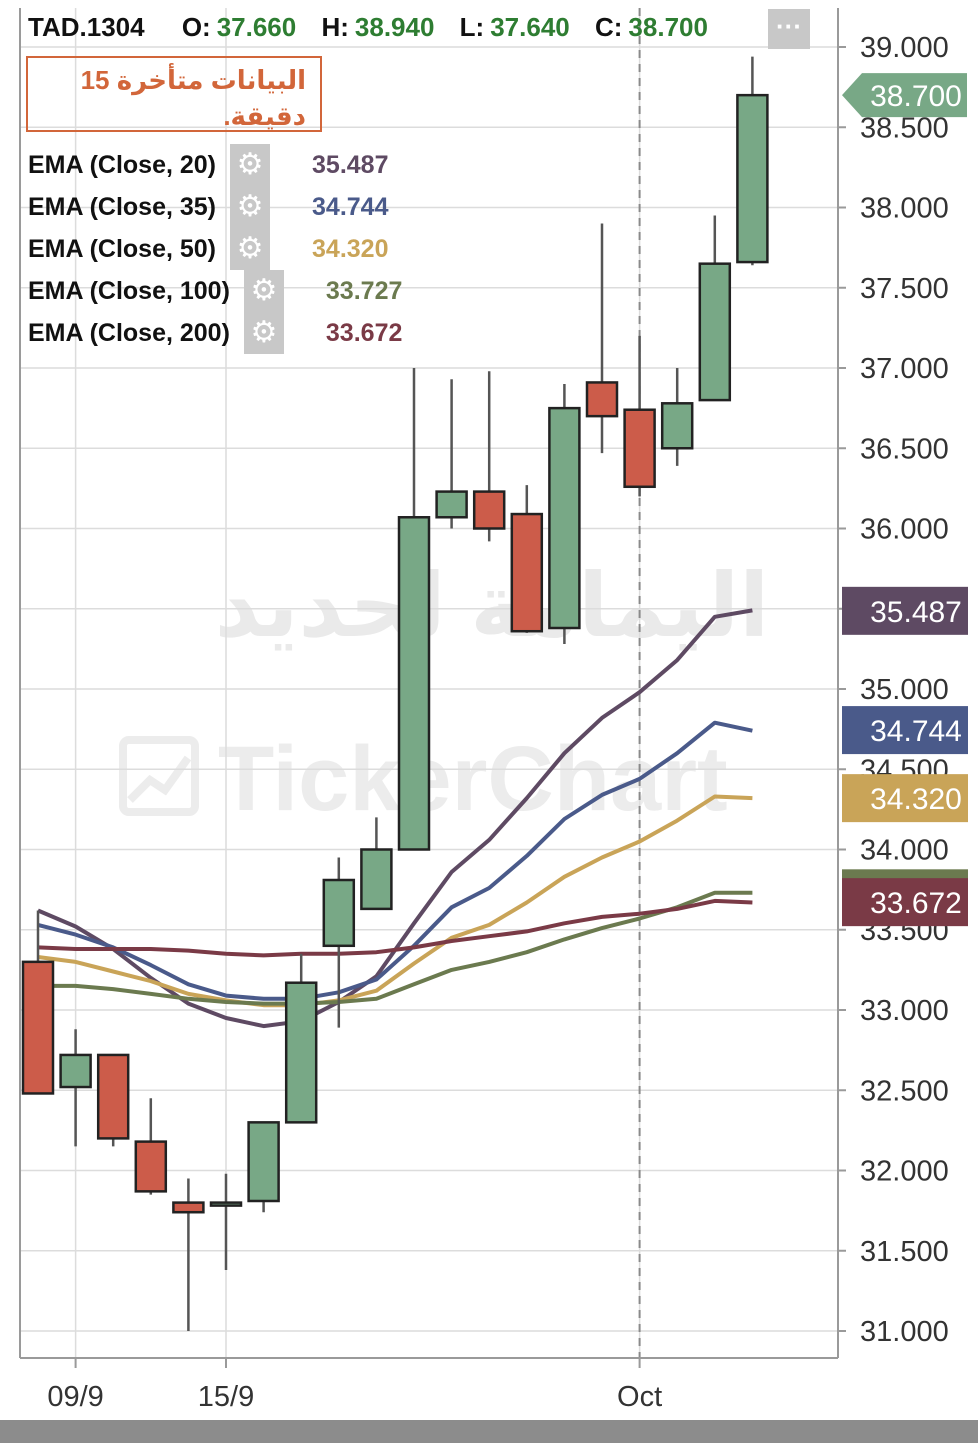 The width and height of the screenshot is (978, 1448). What do you see at coordinates (350, 248) in the screenshot?
I see `indicator-value: 34.320` at bounding box center [350, 248].